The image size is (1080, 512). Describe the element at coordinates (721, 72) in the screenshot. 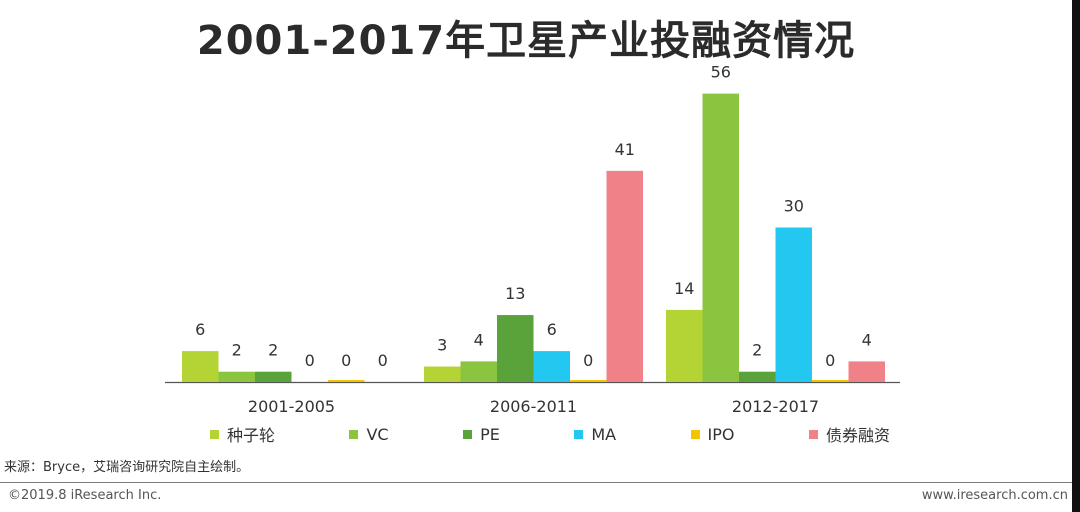

I see `data-label-1-2: 56` at that location.